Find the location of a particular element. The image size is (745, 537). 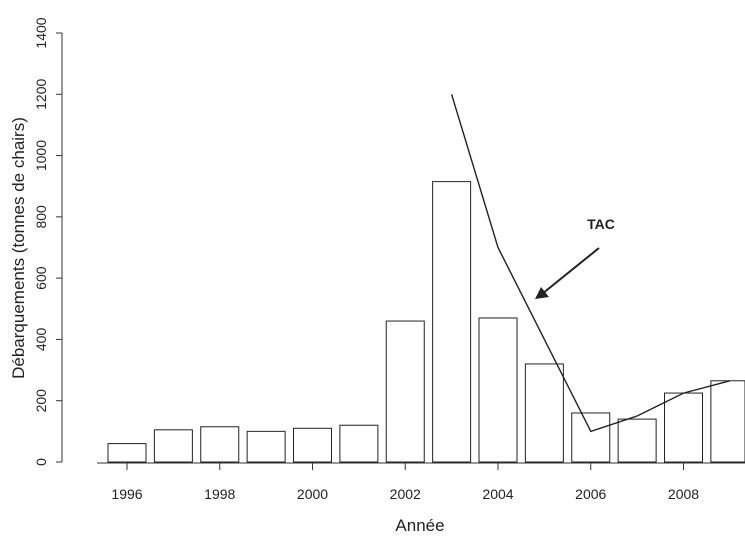

bar-1996 is located at coordinates (127, 453).